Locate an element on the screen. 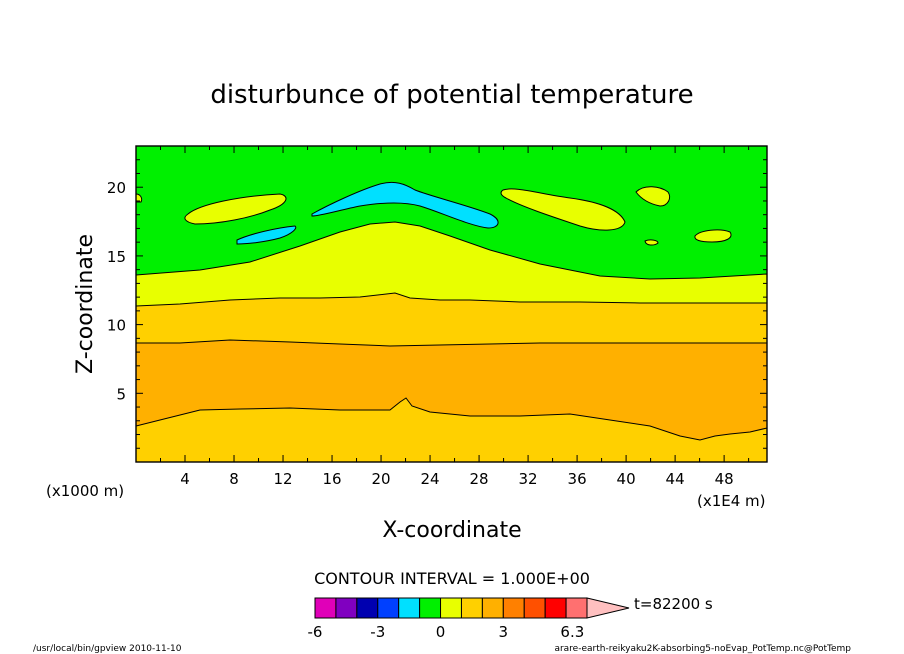 The height and width of the screenshot is (654, 904). footer-left: /usr/local/bin/gpview 2010-11-10 is located at coordinates (107, 649).